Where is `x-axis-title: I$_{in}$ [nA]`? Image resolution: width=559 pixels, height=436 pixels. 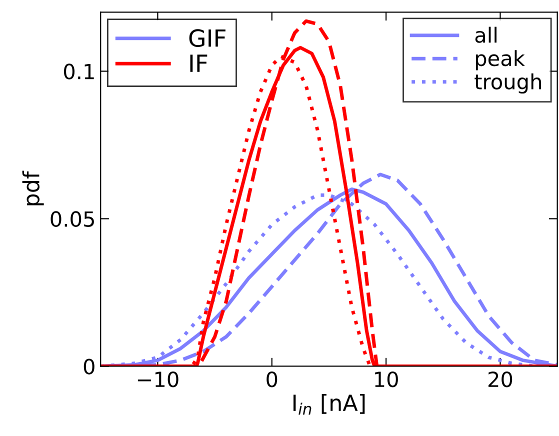 x-axis-title: I$_{in}$ [nA] is located at coordinates (329, 404).